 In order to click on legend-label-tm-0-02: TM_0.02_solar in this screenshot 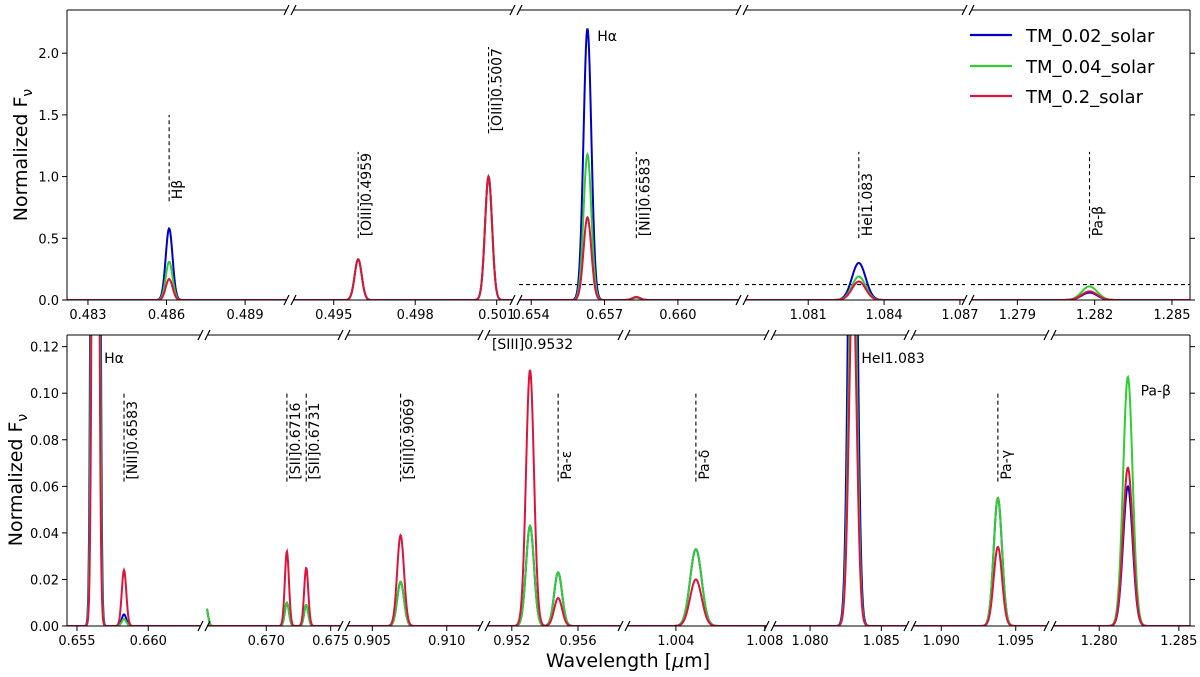, I will do `click(1090, 36)`.